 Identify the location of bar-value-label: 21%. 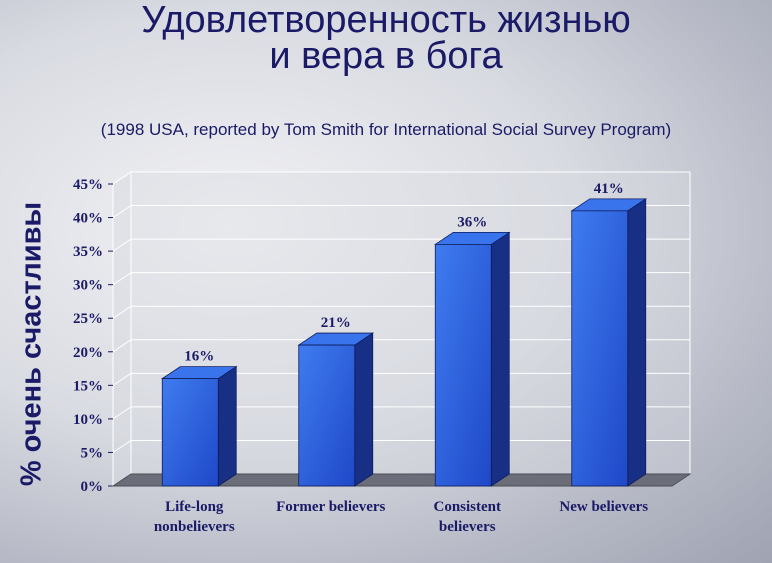
(336, 323).